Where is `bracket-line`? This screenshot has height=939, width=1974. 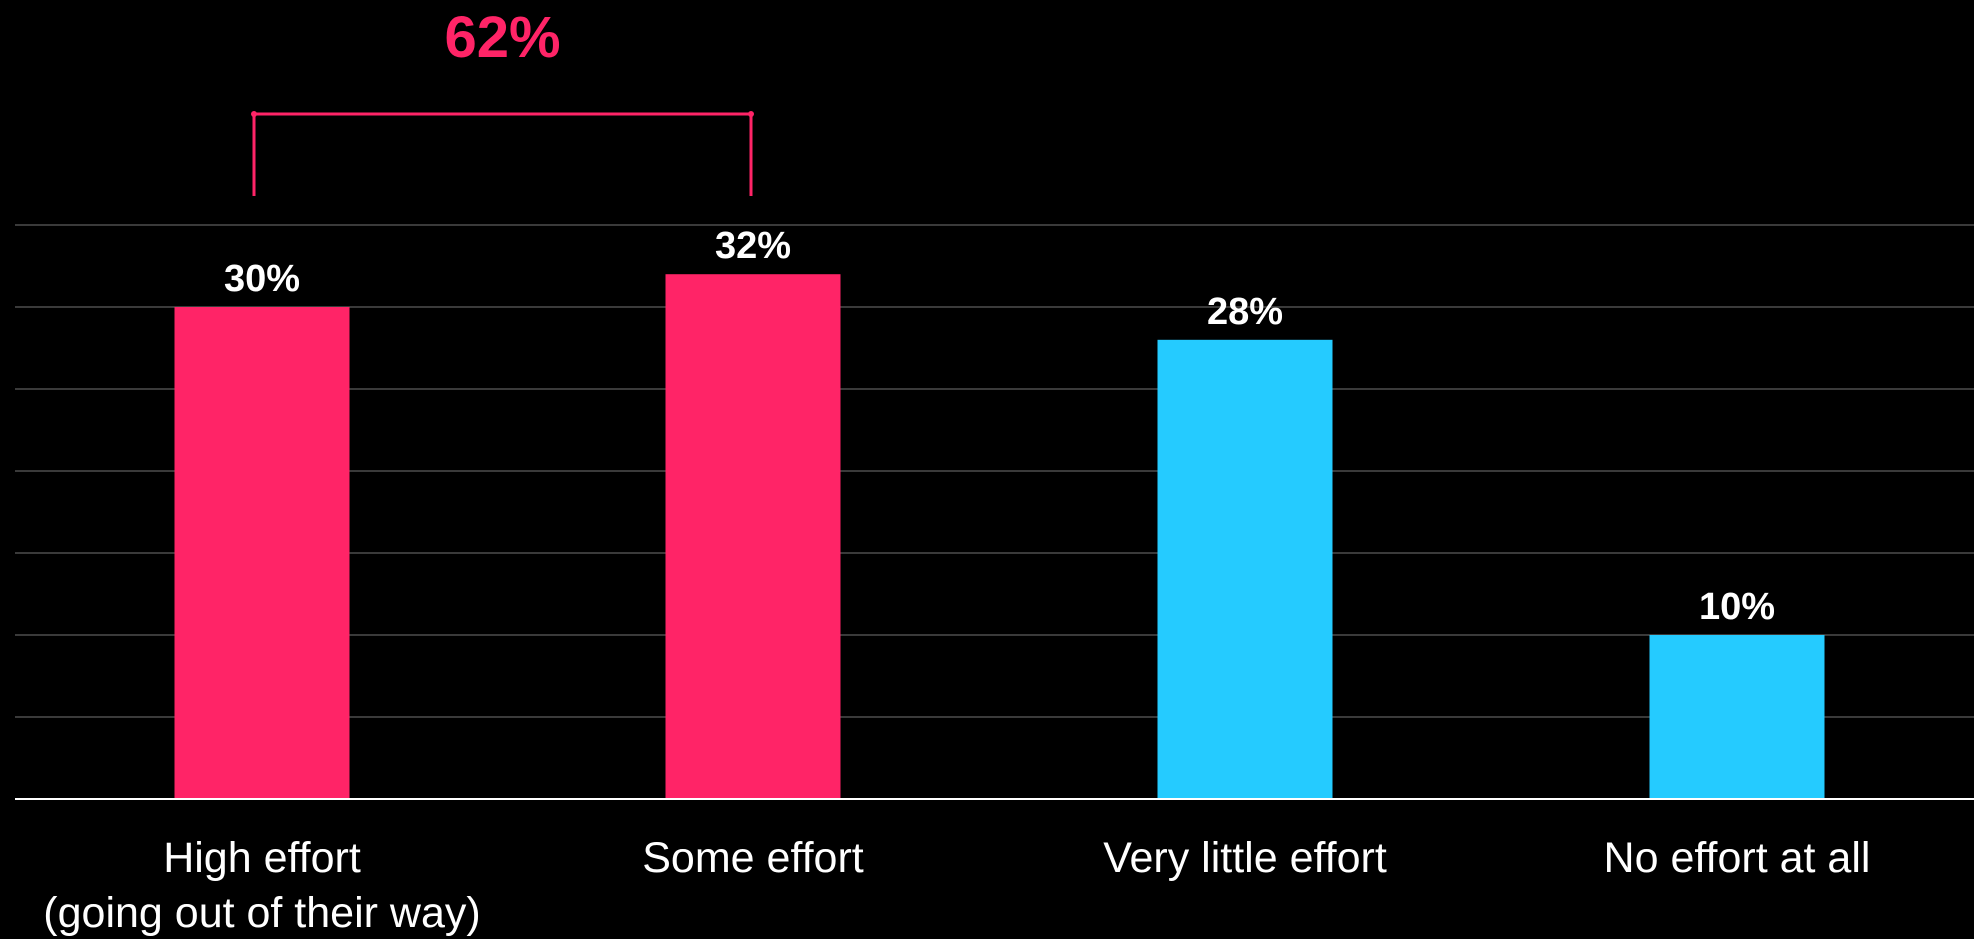 bracket-line is located at coordinates (502, 154).